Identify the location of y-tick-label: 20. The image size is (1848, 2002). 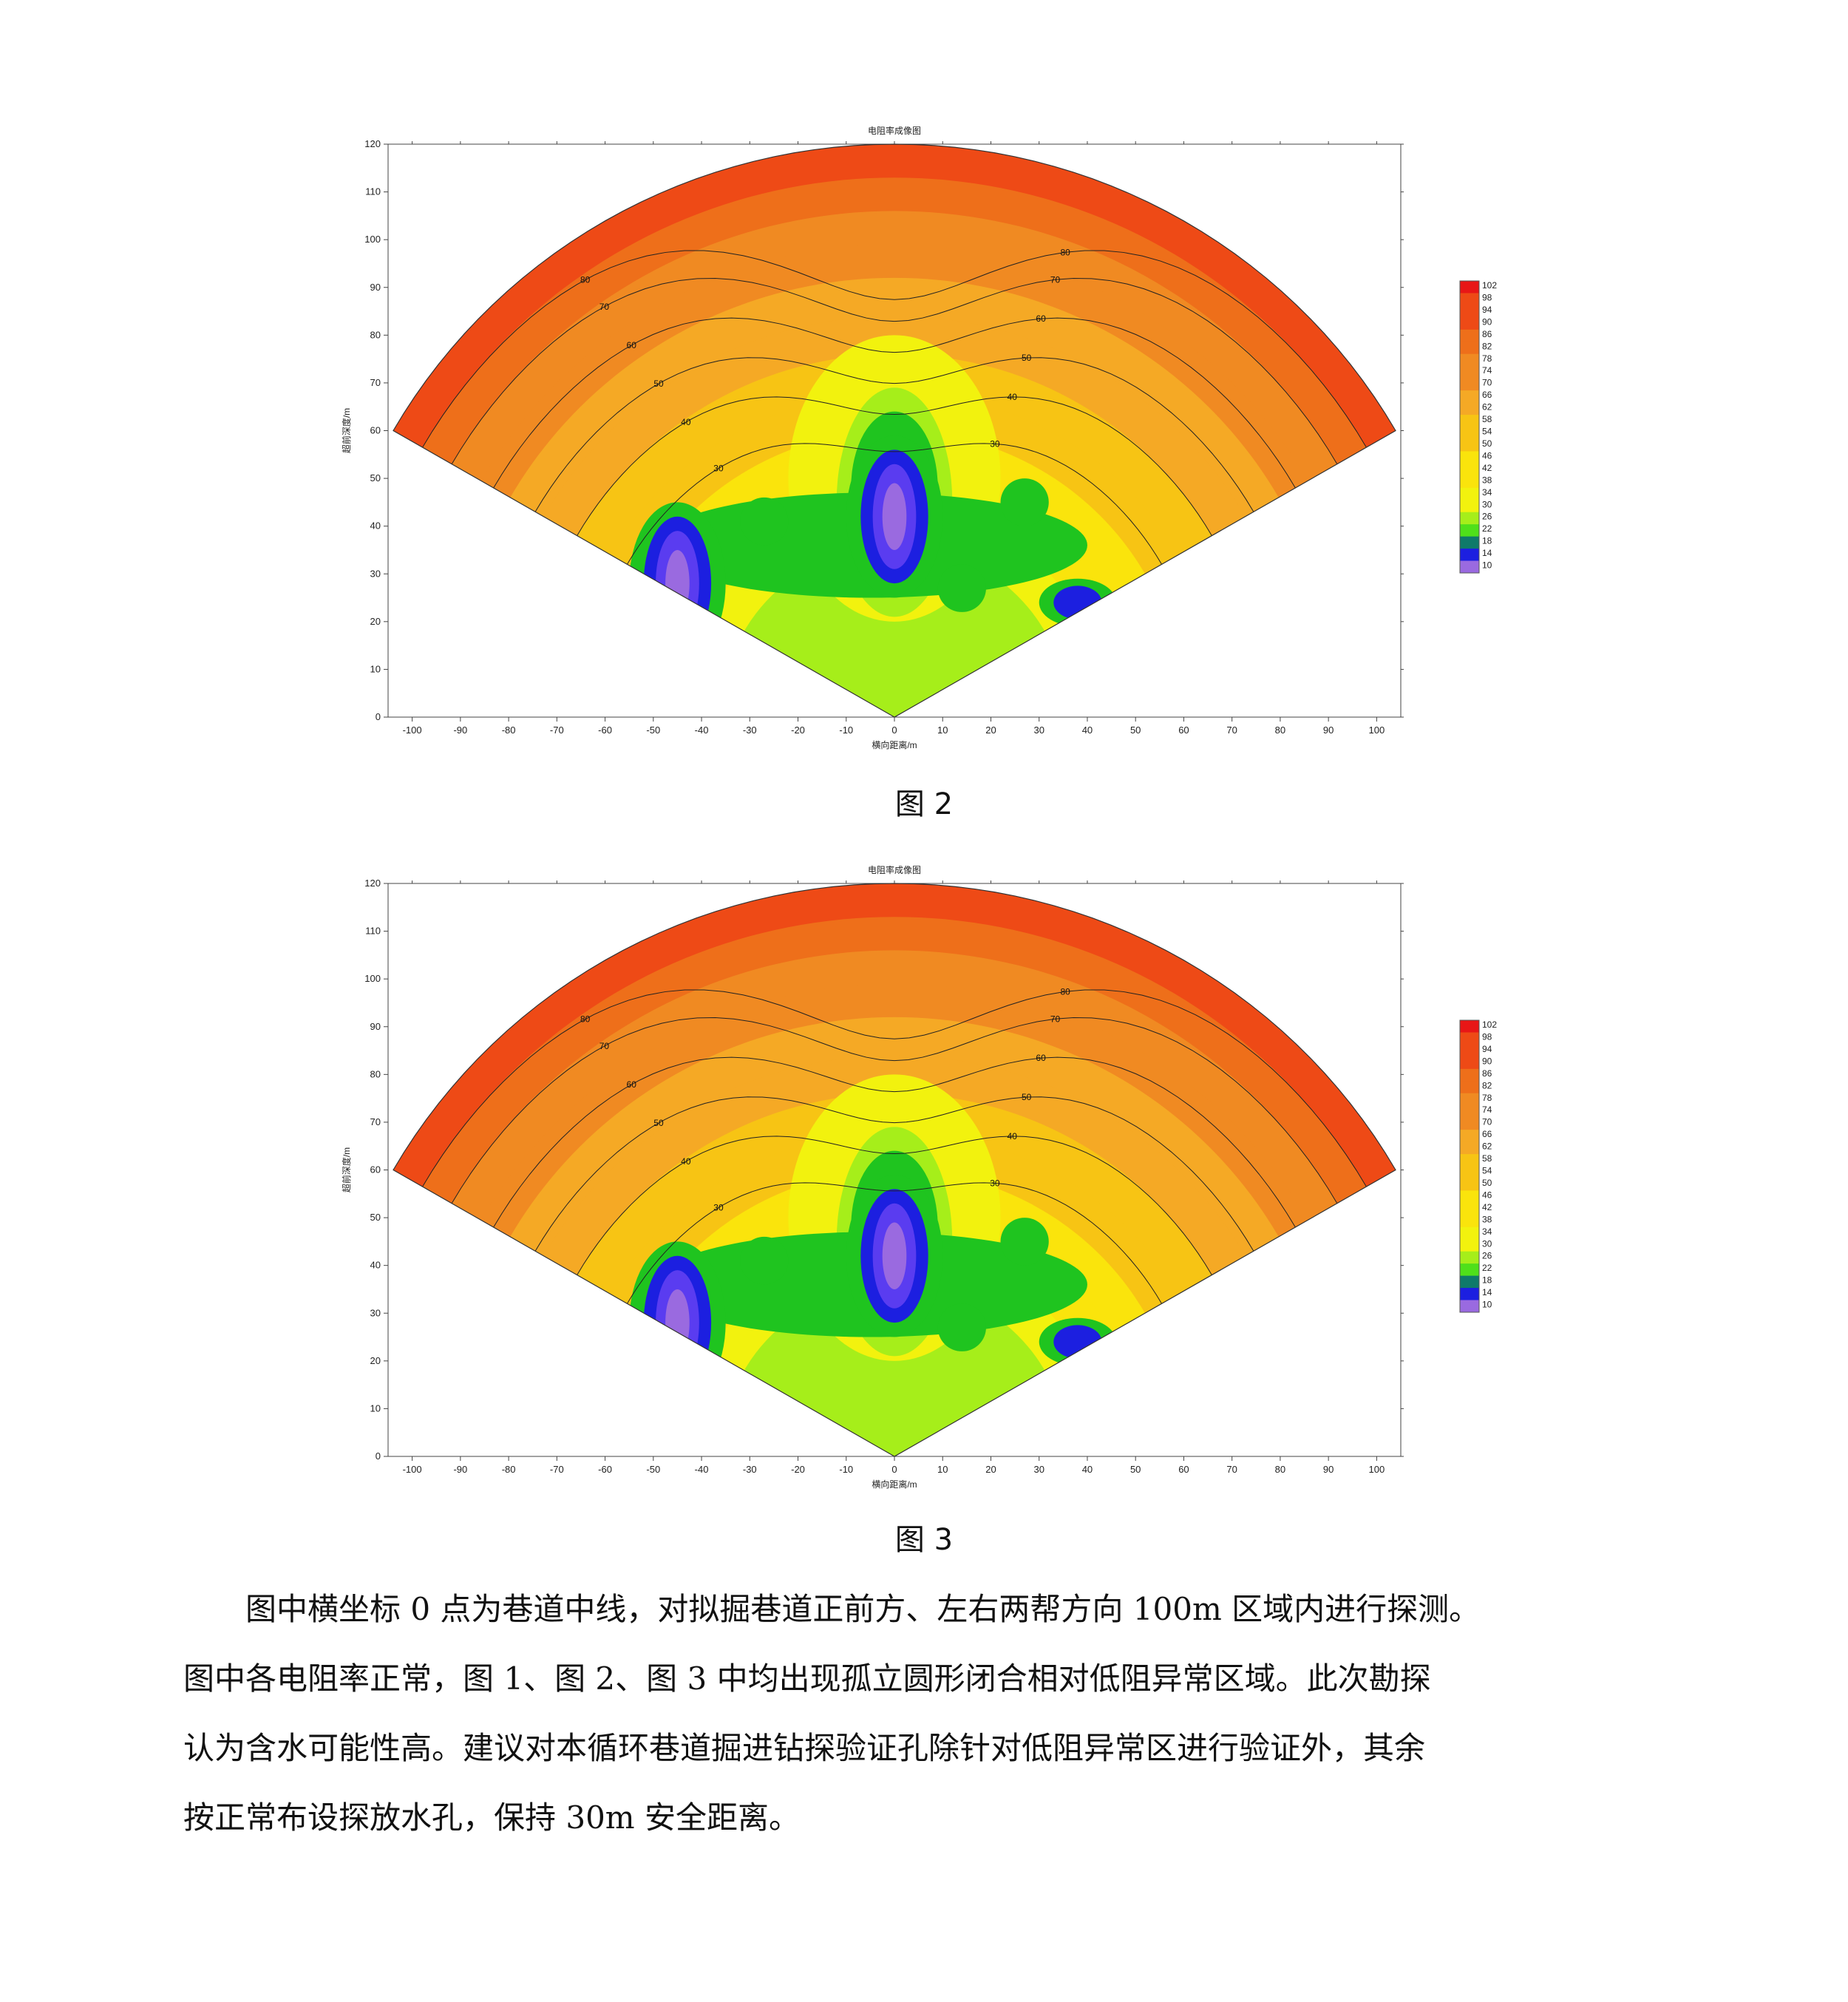
(375, 621).